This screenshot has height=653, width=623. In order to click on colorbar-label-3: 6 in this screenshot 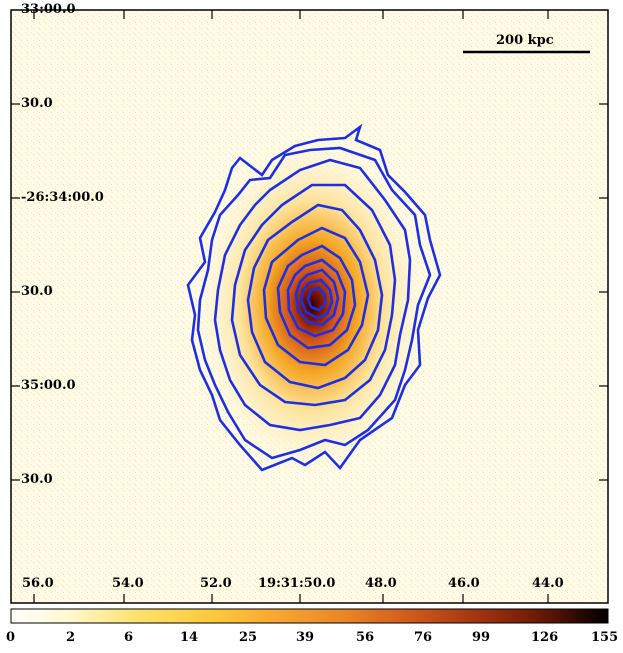, I will do `click(129, 637)`.